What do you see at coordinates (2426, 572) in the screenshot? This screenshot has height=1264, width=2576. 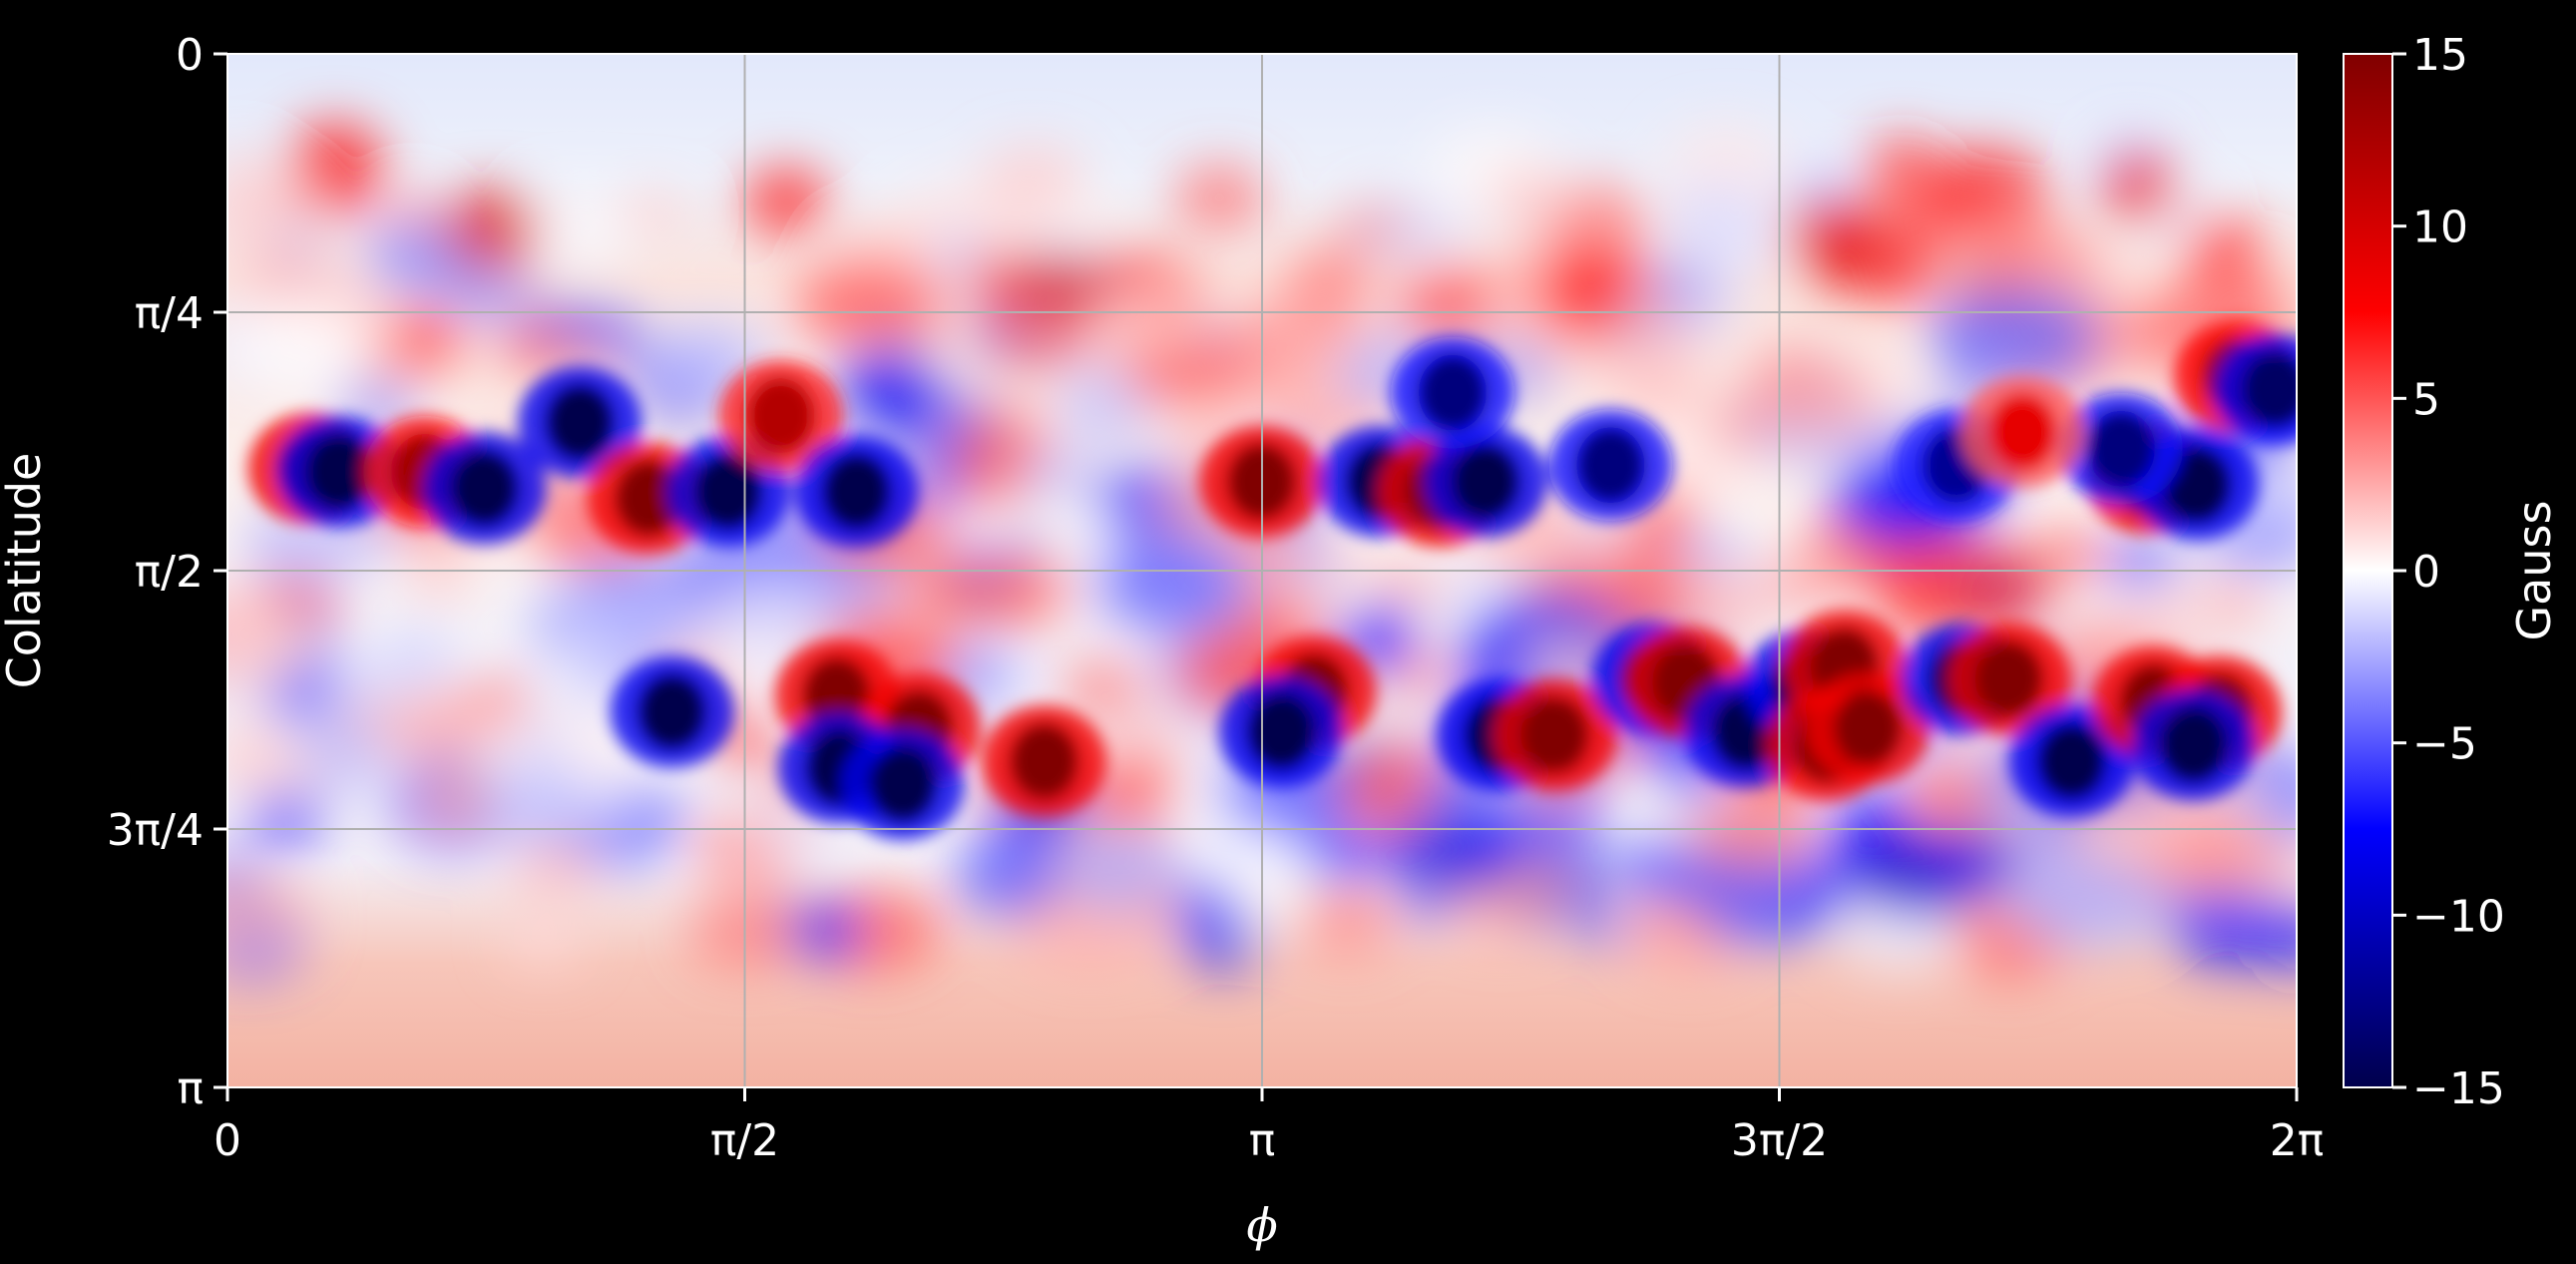 I see `colorbar-tick-label: 0` at bounding box center [2426, 572].